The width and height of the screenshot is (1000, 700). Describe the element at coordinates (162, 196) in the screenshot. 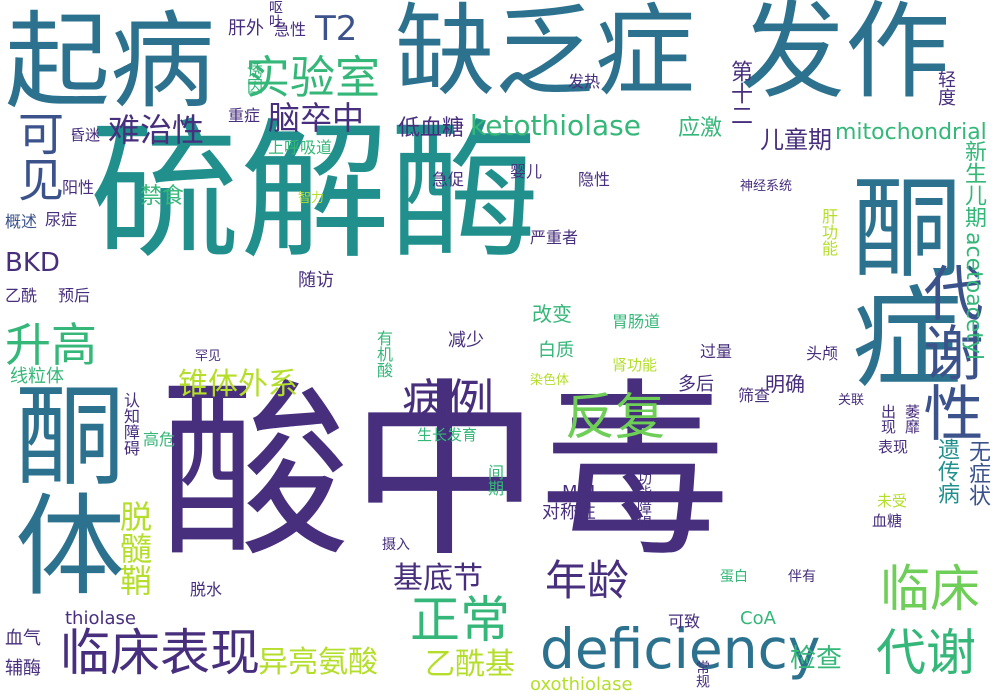

I see `word-fasting: 禁食` at that location.